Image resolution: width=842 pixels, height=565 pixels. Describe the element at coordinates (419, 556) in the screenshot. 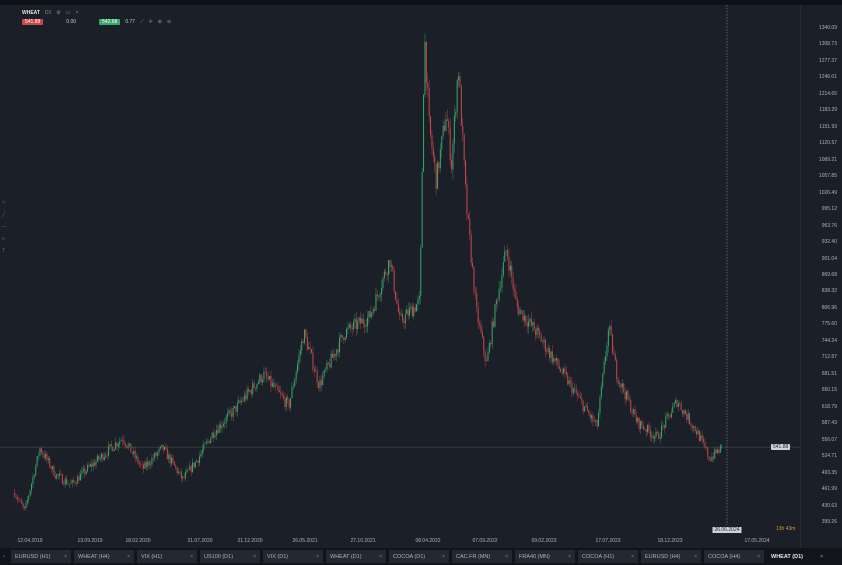

I see `tab-6: COCOA (D1) ×` at that location.